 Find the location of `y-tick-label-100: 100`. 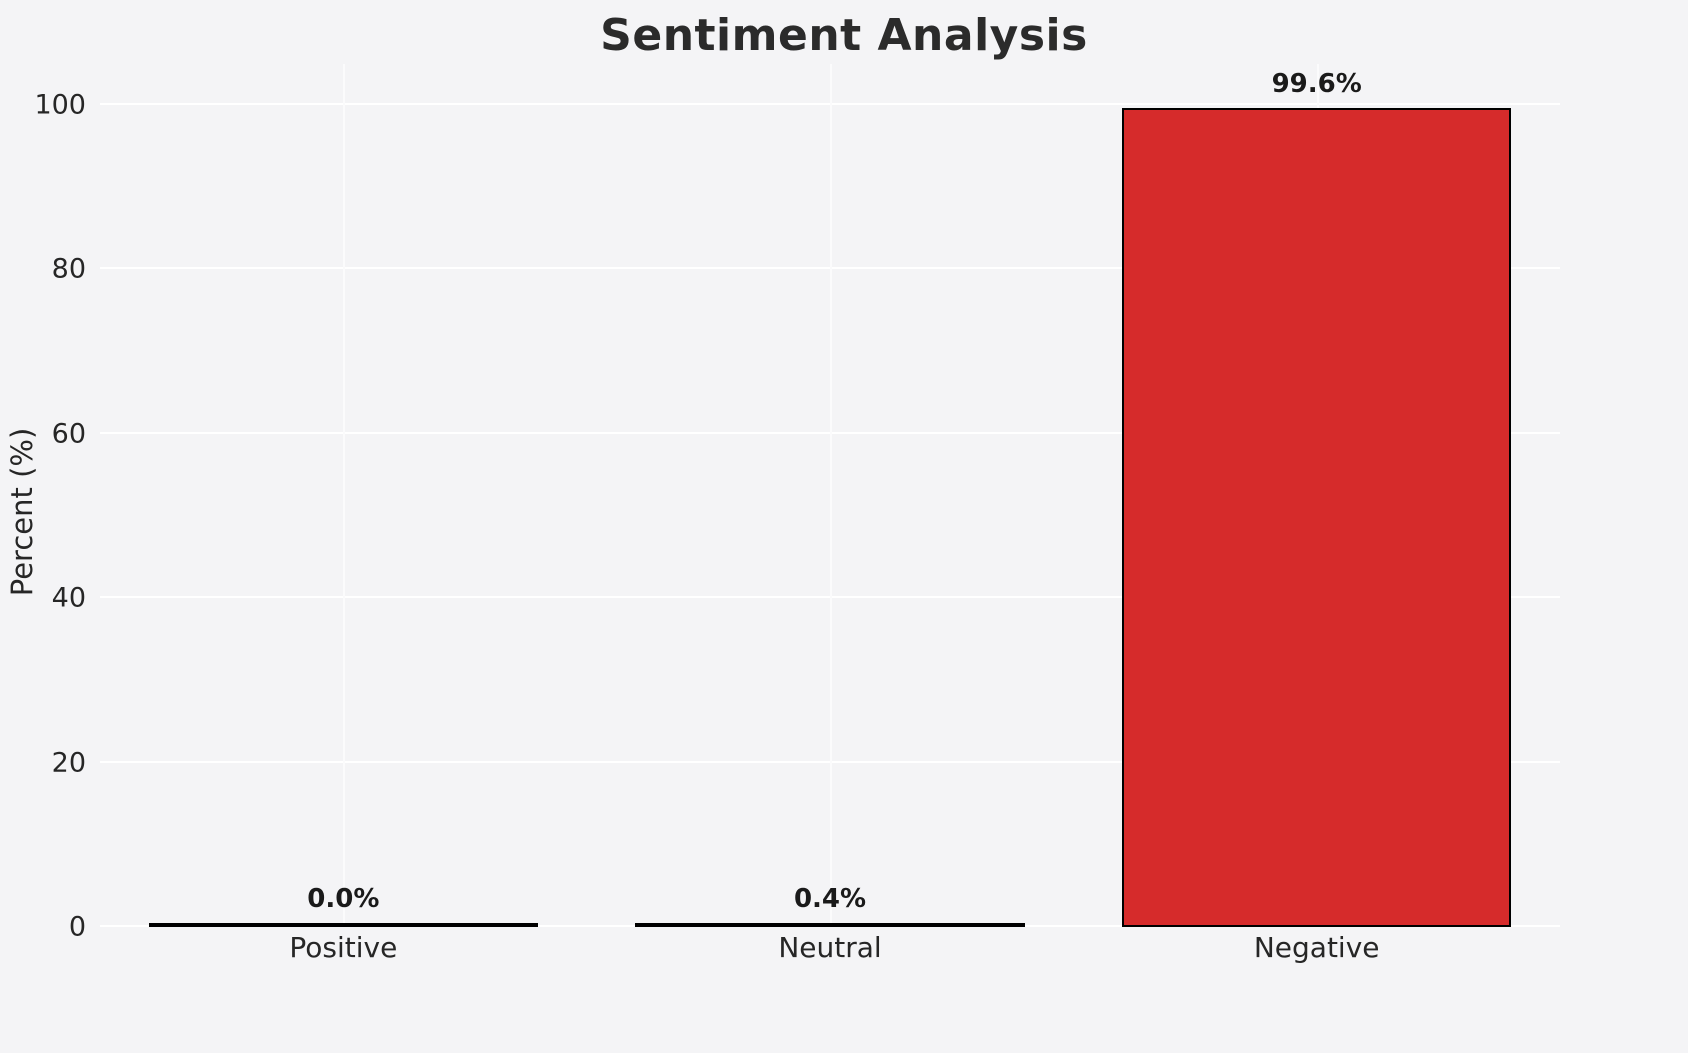

y-tick-label-100: 100 is located at coordinates (60, 105).